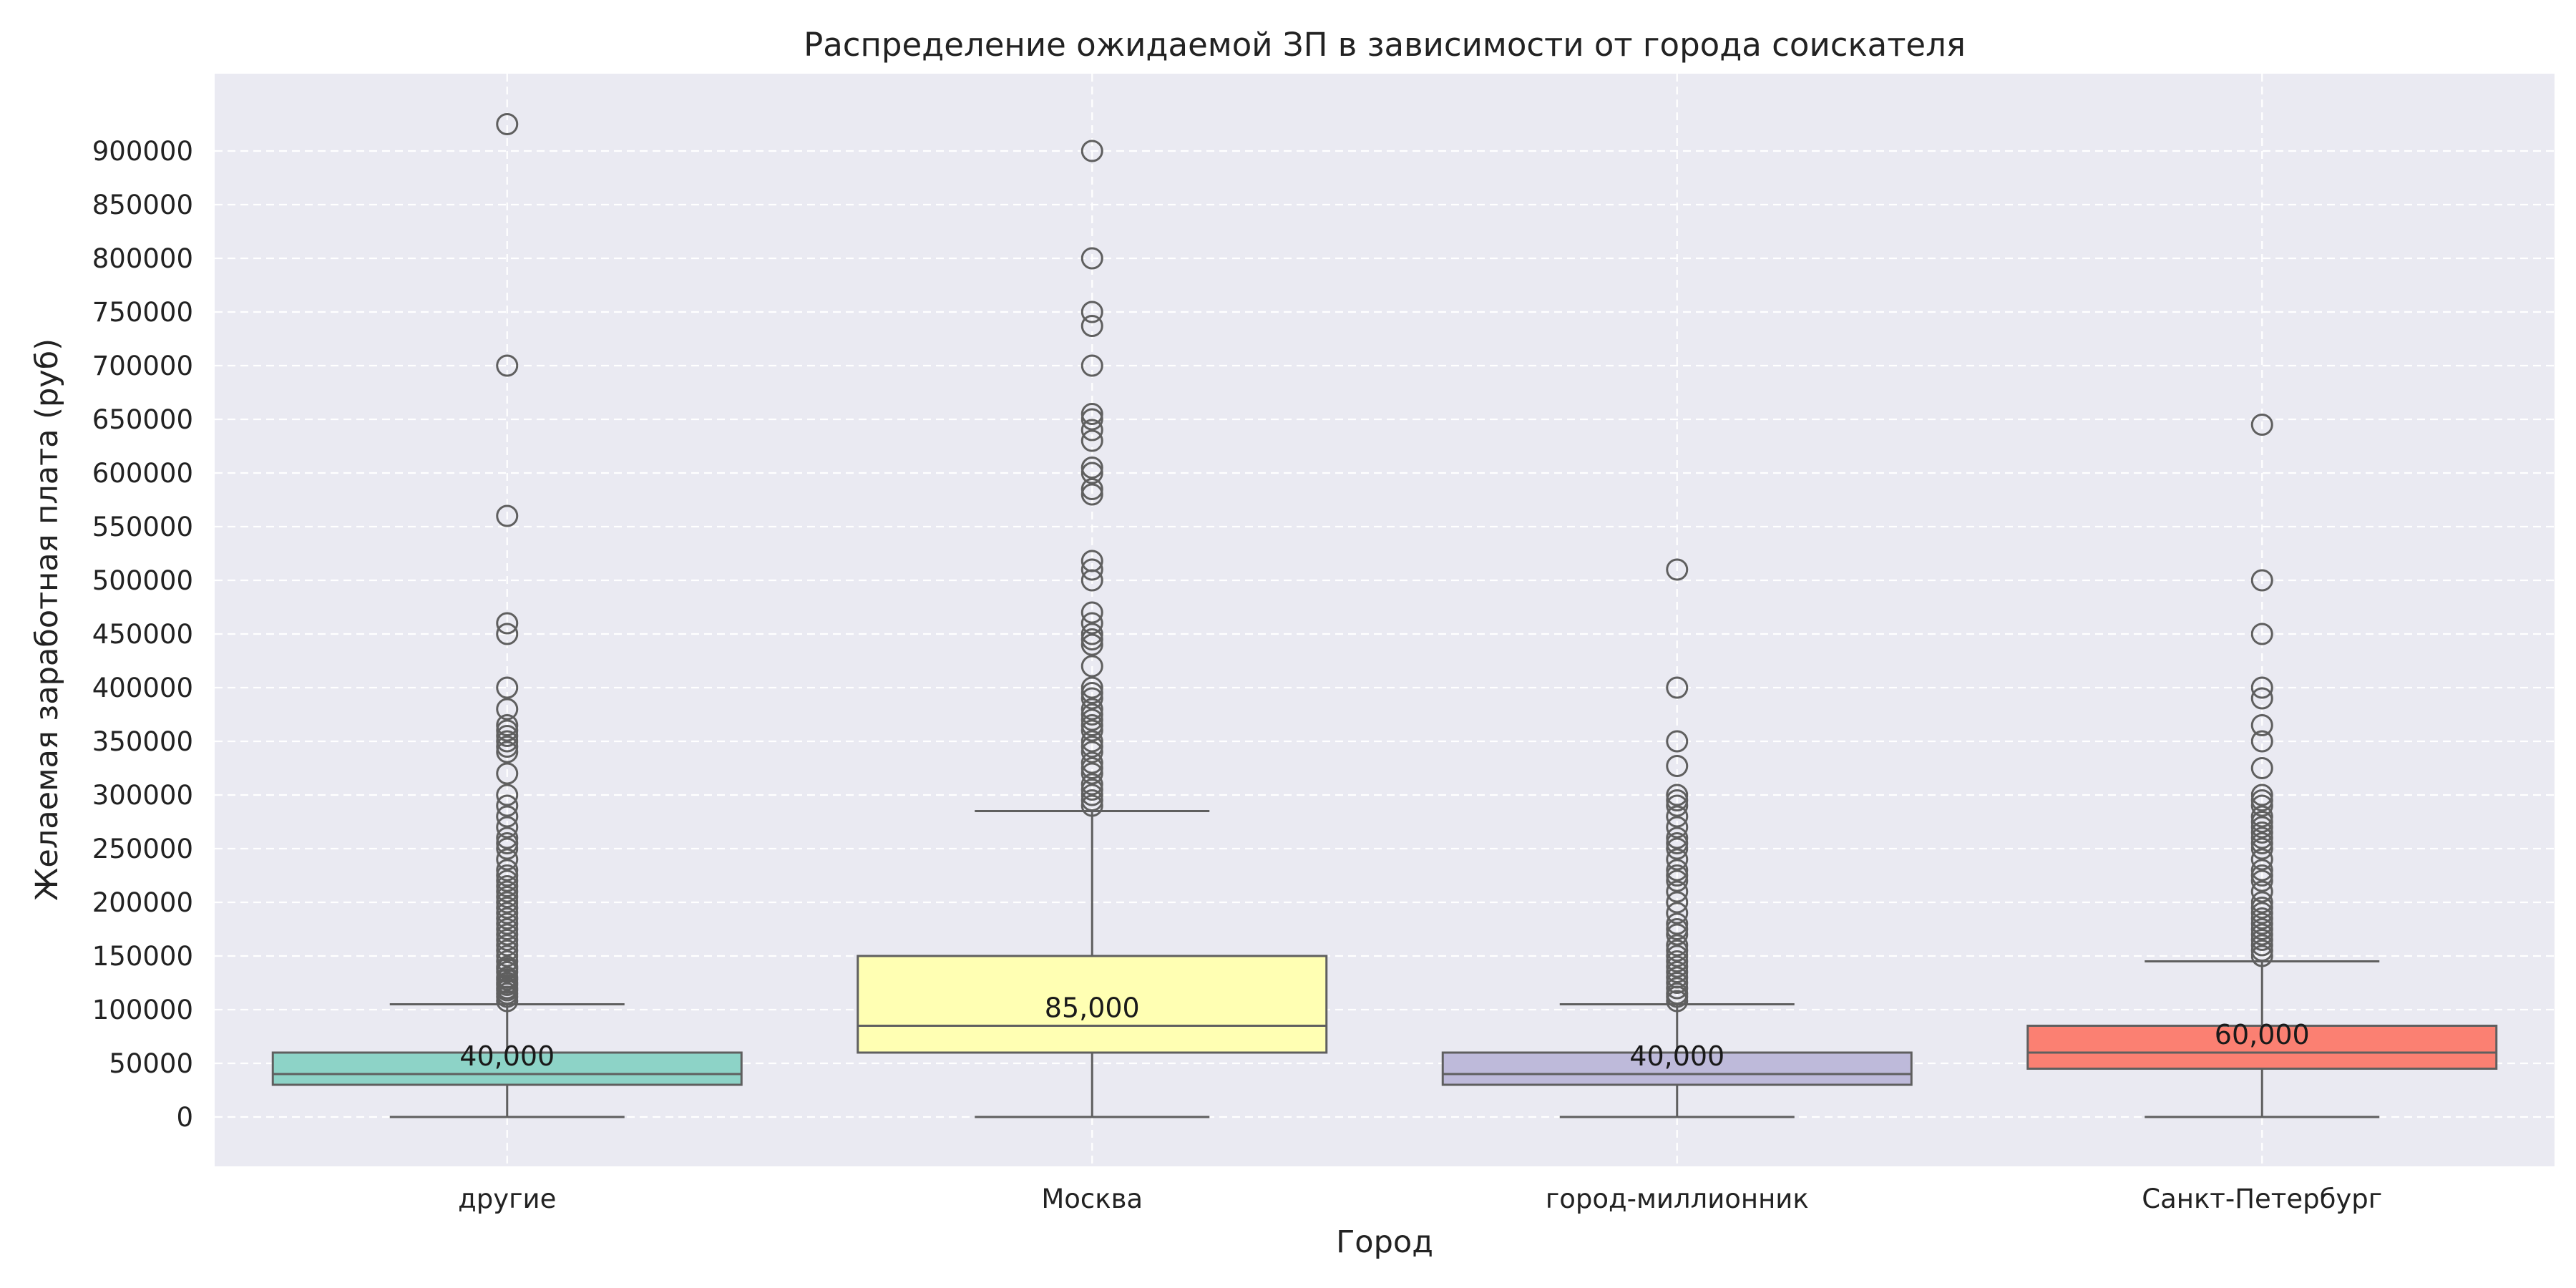 The height and width of the screenshot is (1288, 2576). What do you see at coordinates (142, 849) in the screenshot?
I see `y-tick-label: 250000` at bounding box center [142, 849].